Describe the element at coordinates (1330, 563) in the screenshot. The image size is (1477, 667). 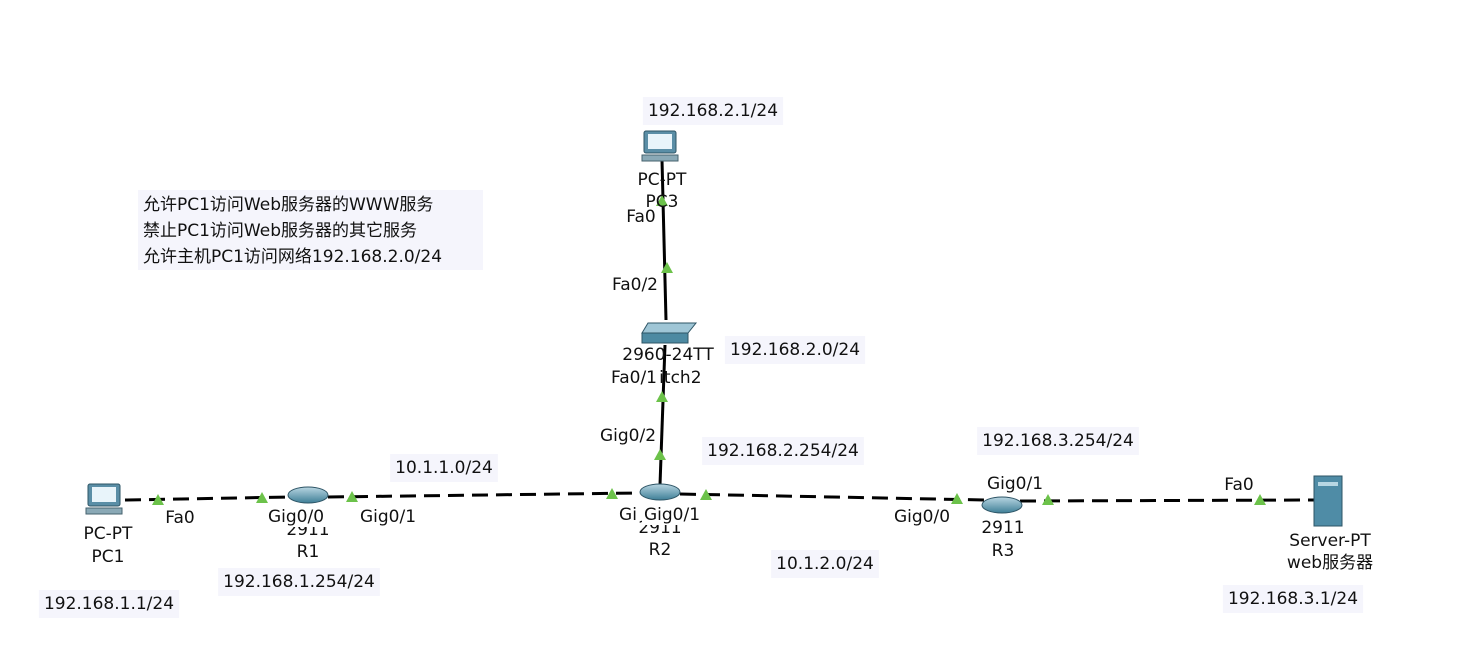
I see `device-name: web服务器` at that location.